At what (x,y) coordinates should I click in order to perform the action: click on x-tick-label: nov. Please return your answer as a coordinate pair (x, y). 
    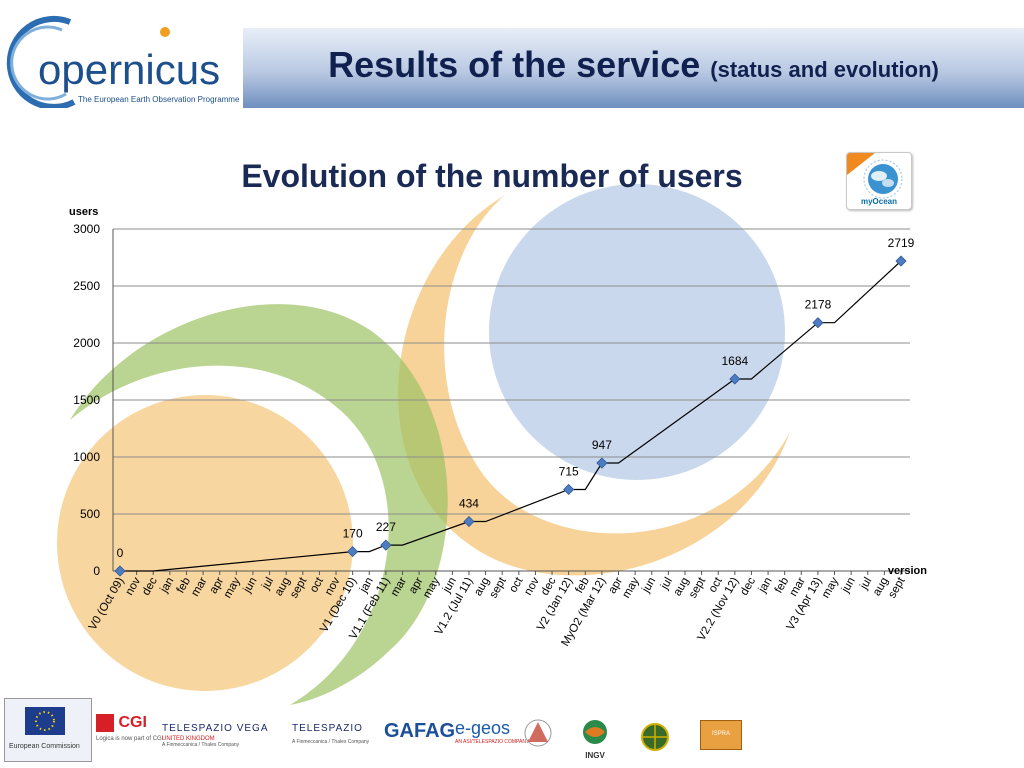
    Looking at the image, I should click on (532, 586).